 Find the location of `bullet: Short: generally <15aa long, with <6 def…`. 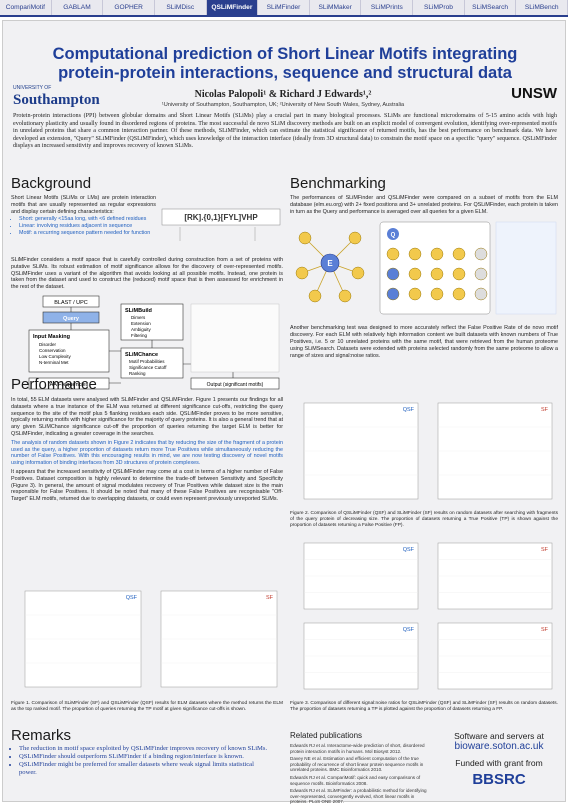

bullet: Short: generally <15aa long, with <6 def… is located at coordinates (87, 219).